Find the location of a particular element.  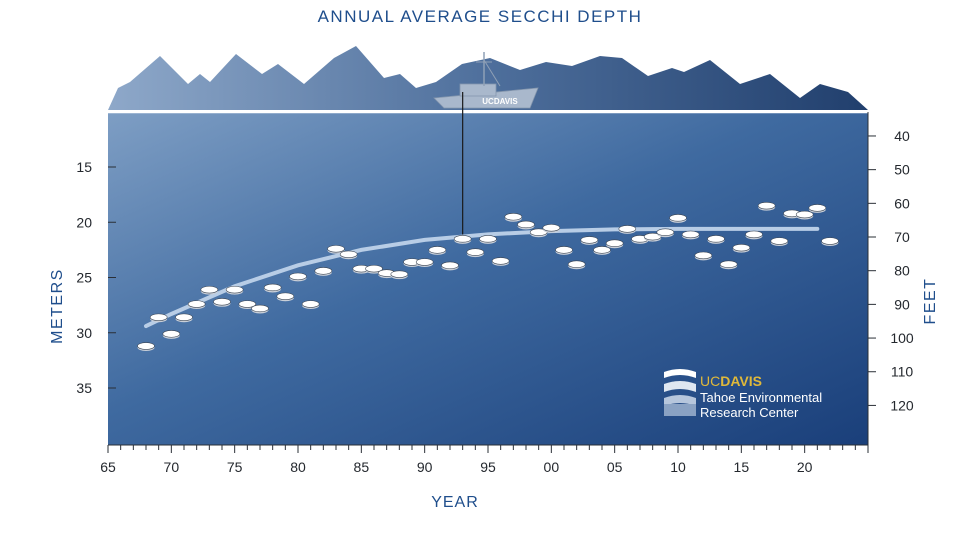

y-left-tick-label: 25 is located at coordinates (84, 278).